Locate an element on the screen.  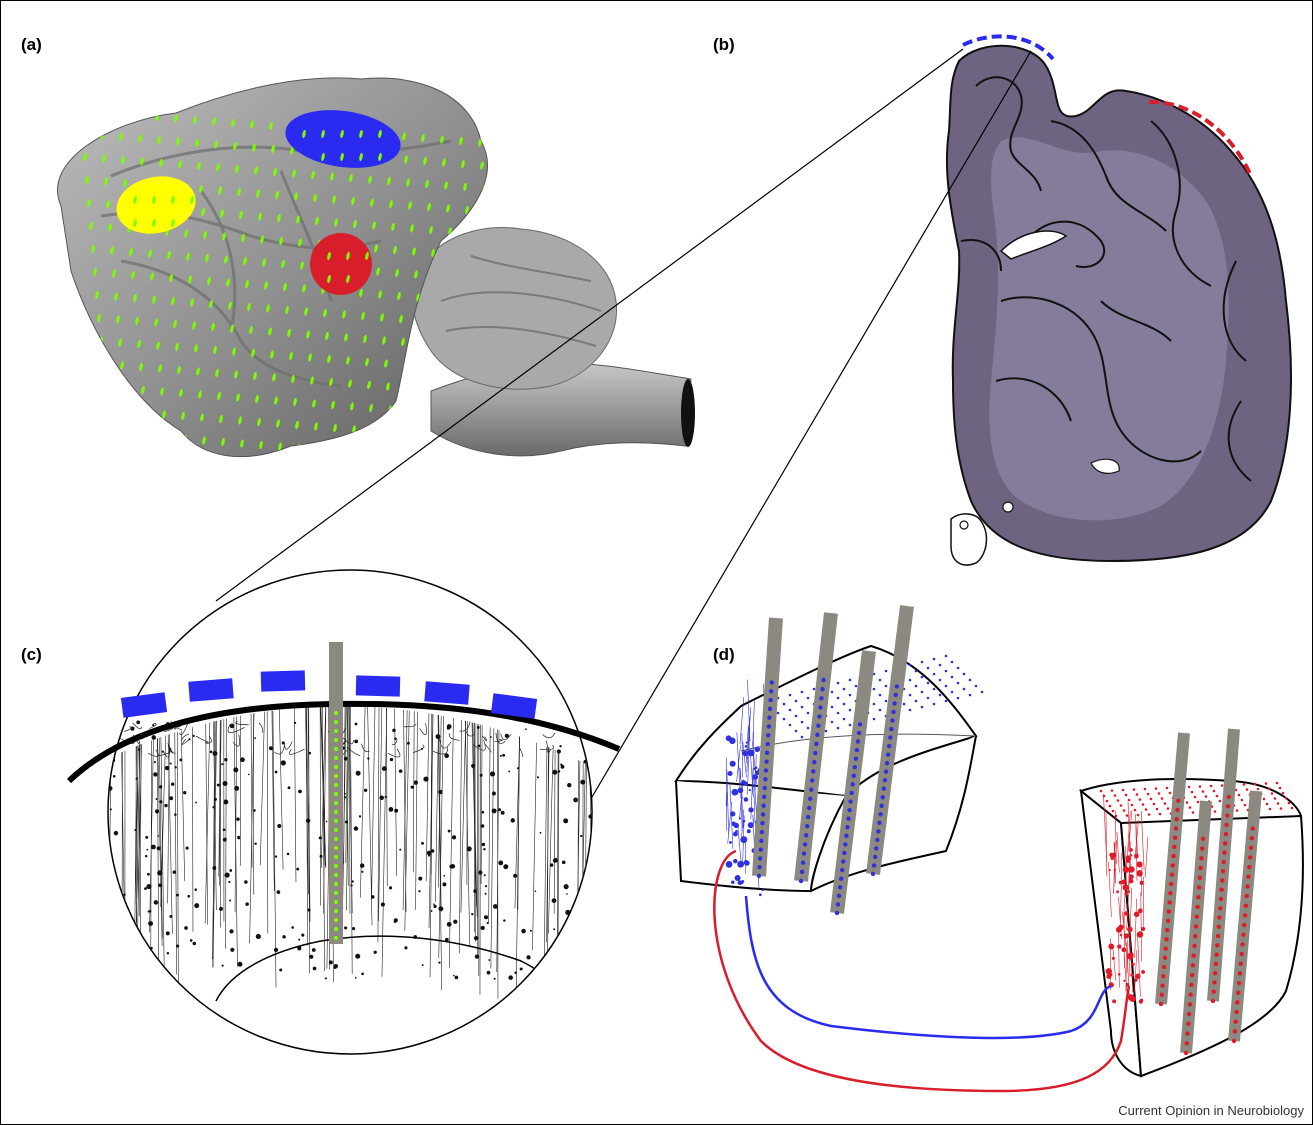
journal-credit: Current Opinion in Neurobiology is located at coordinates (1211, 1110).